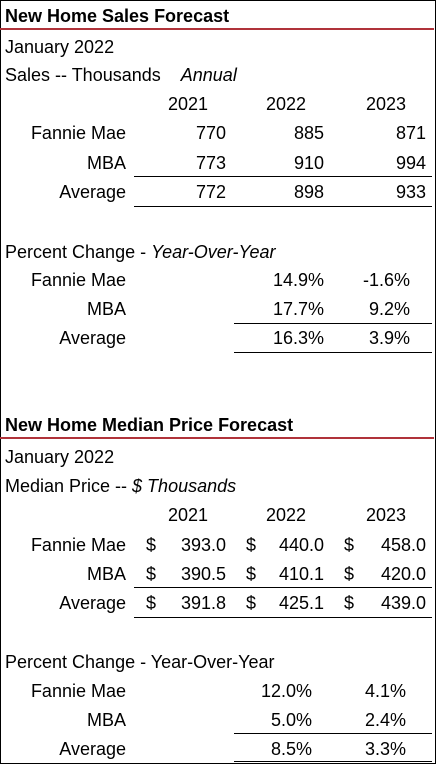 The width and height of the screenshot is (436, 764). Describe the element at coordinates (187, 515) in the screenshot. I see `price-year-header: 2021` at that location.